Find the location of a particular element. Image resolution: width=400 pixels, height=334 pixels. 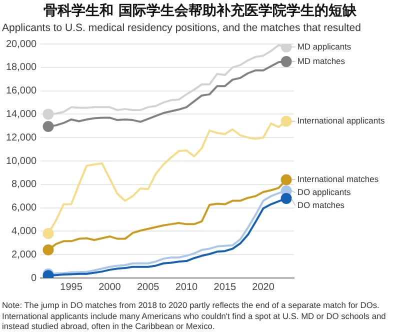

series-label: MD matches is located at coordinates (321, 61).